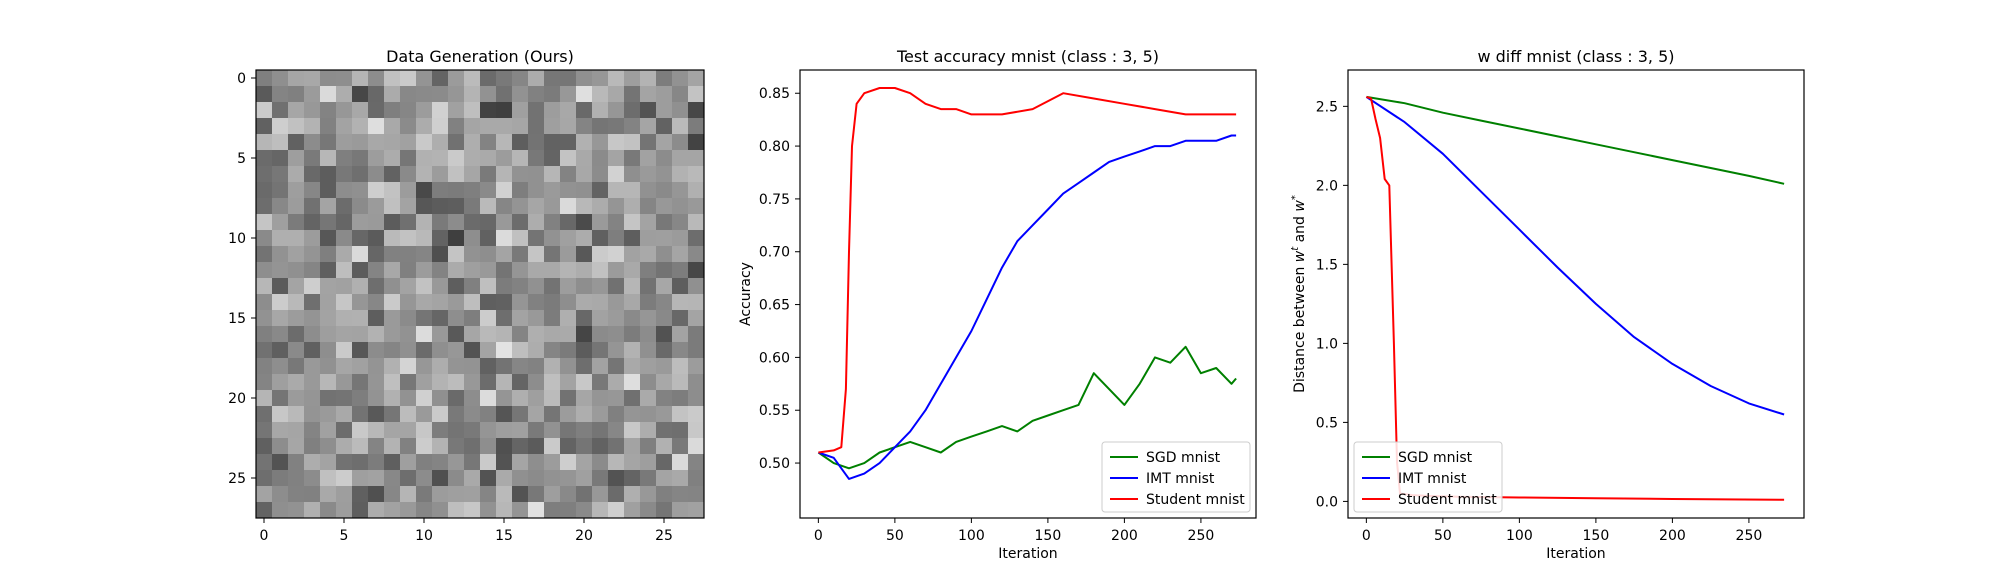 This screenshot has width=2000, height=580. I want to click on heatmap-x-tick-label: 25, so click(664, 536).